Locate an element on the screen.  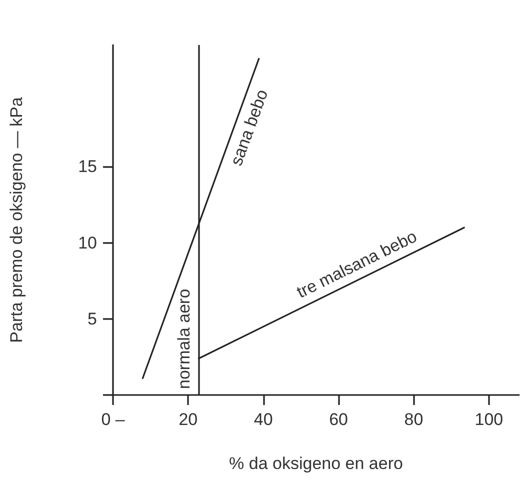
x-tick-label: 60 is located at coordinates (338, 419).